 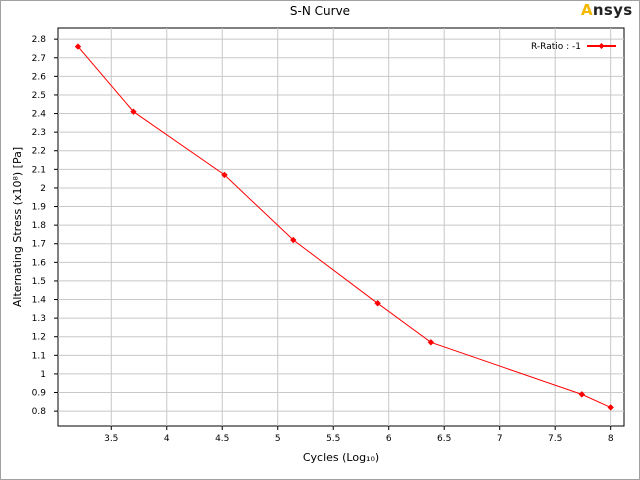 What do you see at coordinates (39, 96) in the screenshot?
I see `y-tick-label: 2.5` at bounding box center [39, 96].